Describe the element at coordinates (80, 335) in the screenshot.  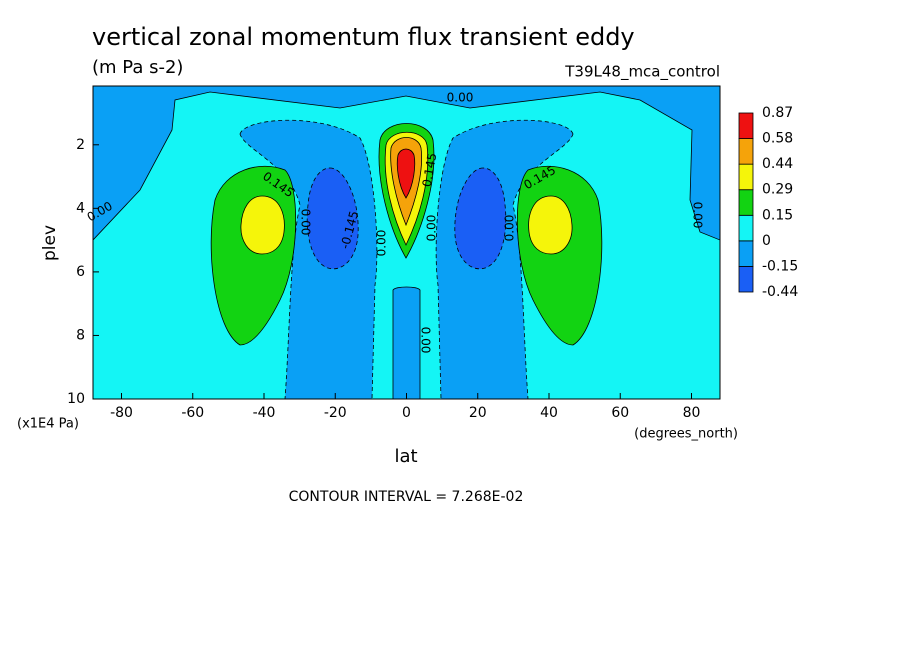
I see `y-tick-label: 8` at that location.